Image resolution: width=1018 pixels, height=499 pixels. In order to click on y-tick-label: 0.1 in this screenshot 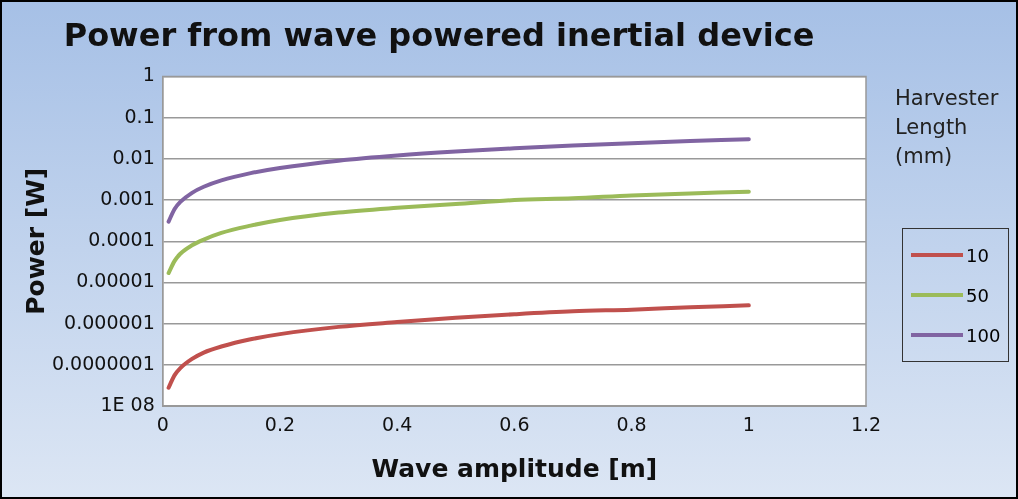, I will do `click(139, 115)`.